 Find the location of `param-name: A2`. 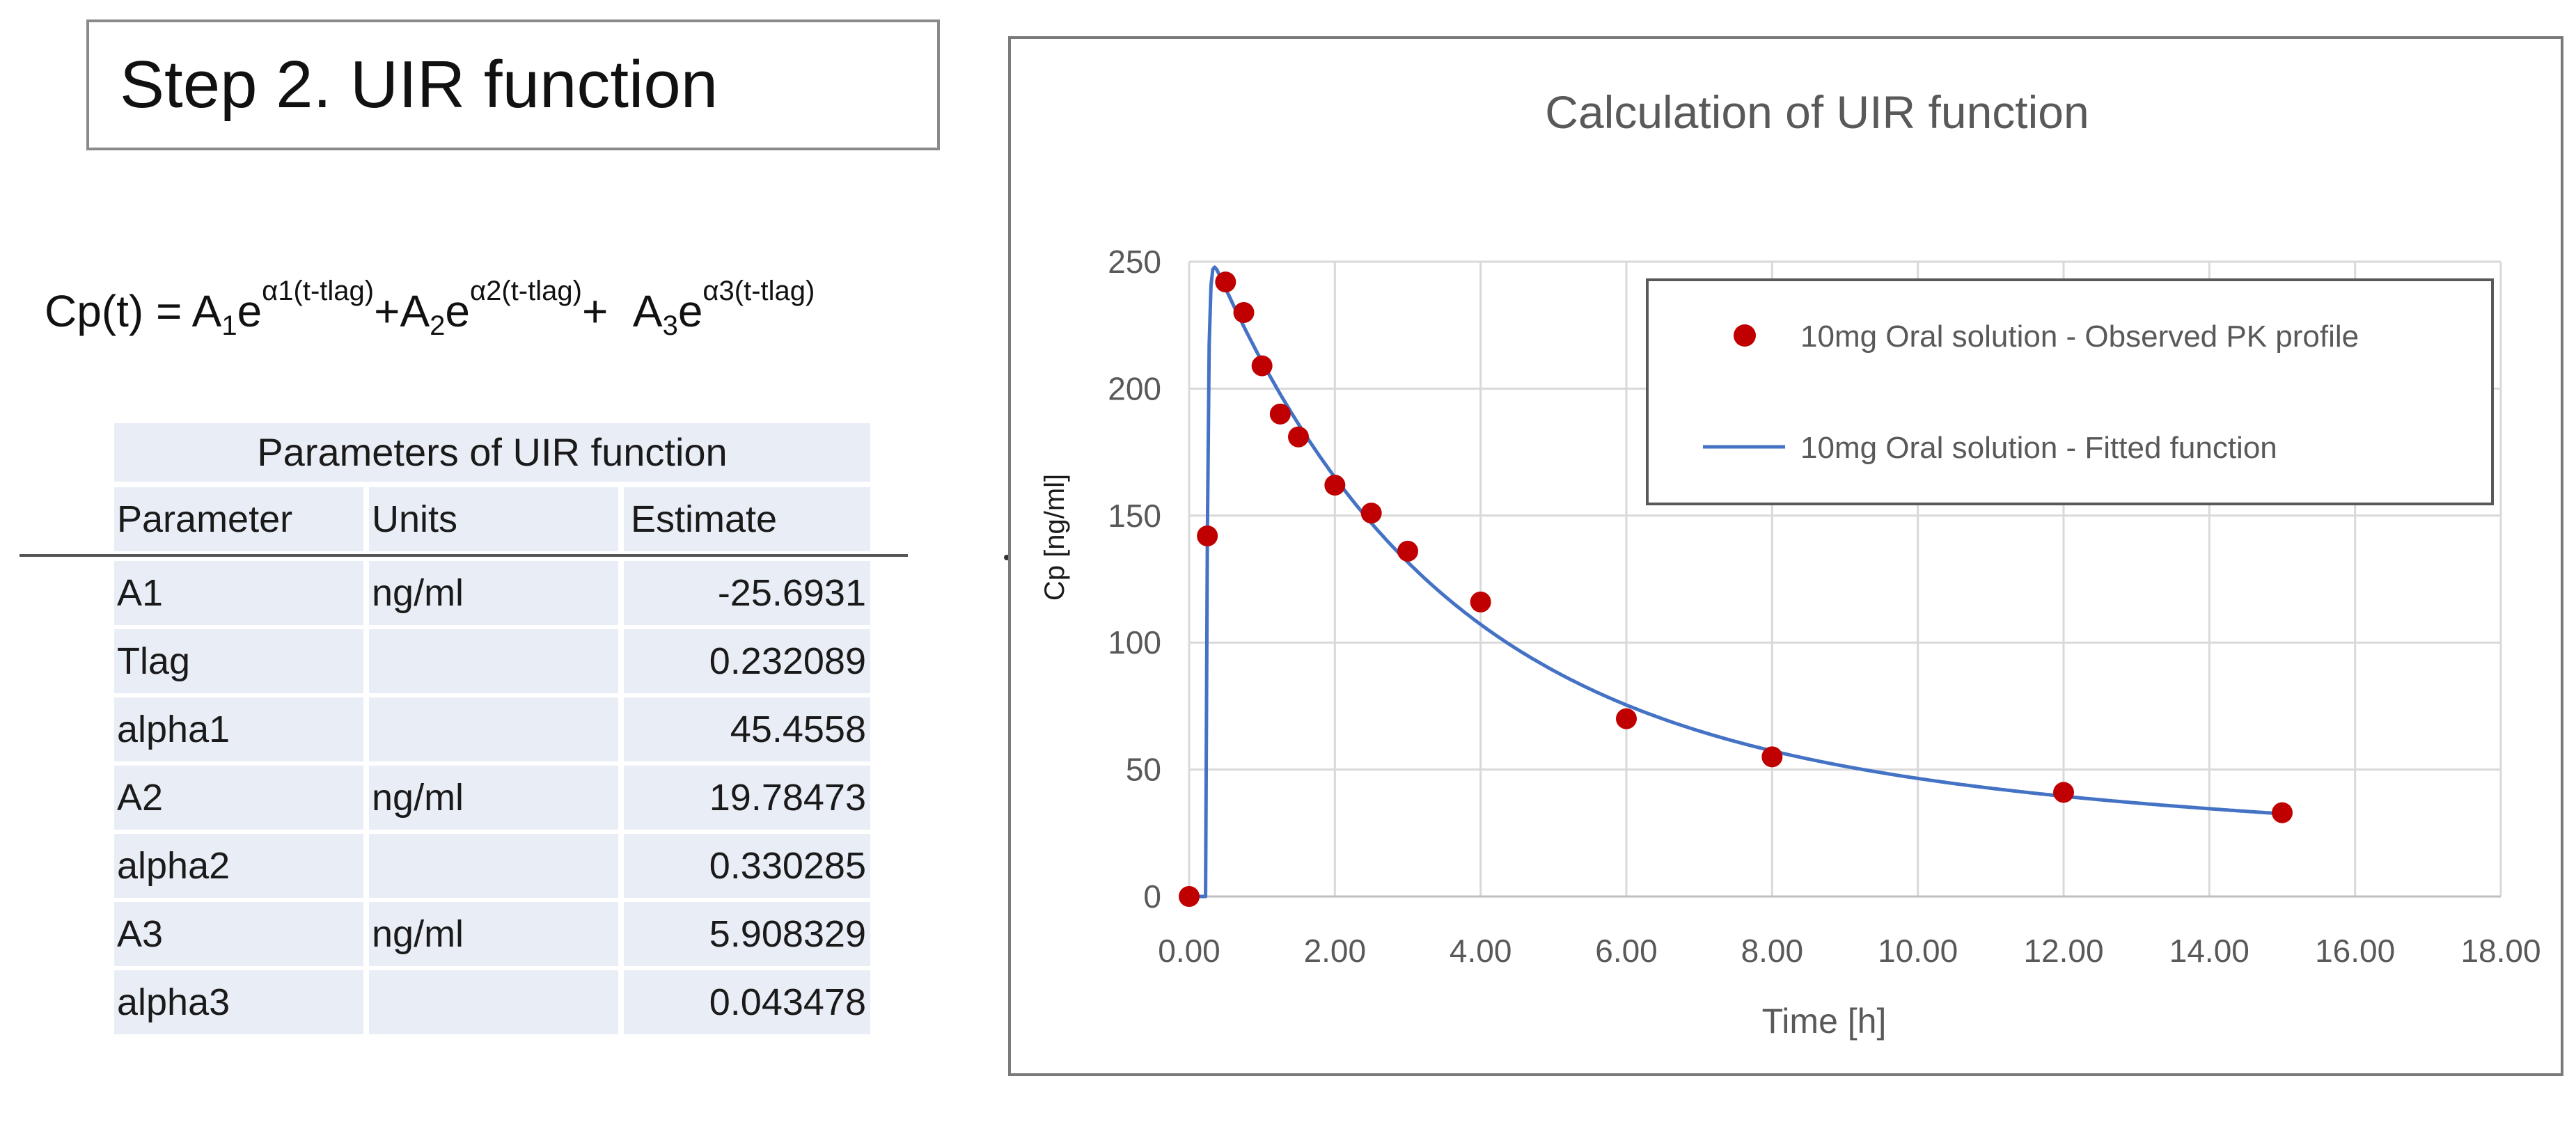

param-name: A2 is located at coordinates (238, 798).